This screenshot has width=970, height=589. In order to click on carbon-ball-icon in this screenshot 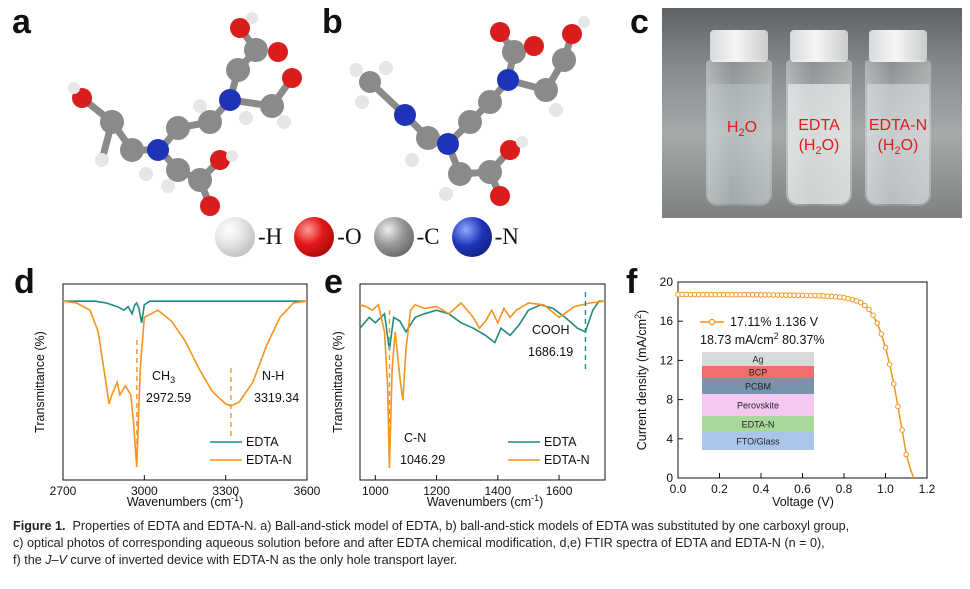, I will do `click(393, 237)`.